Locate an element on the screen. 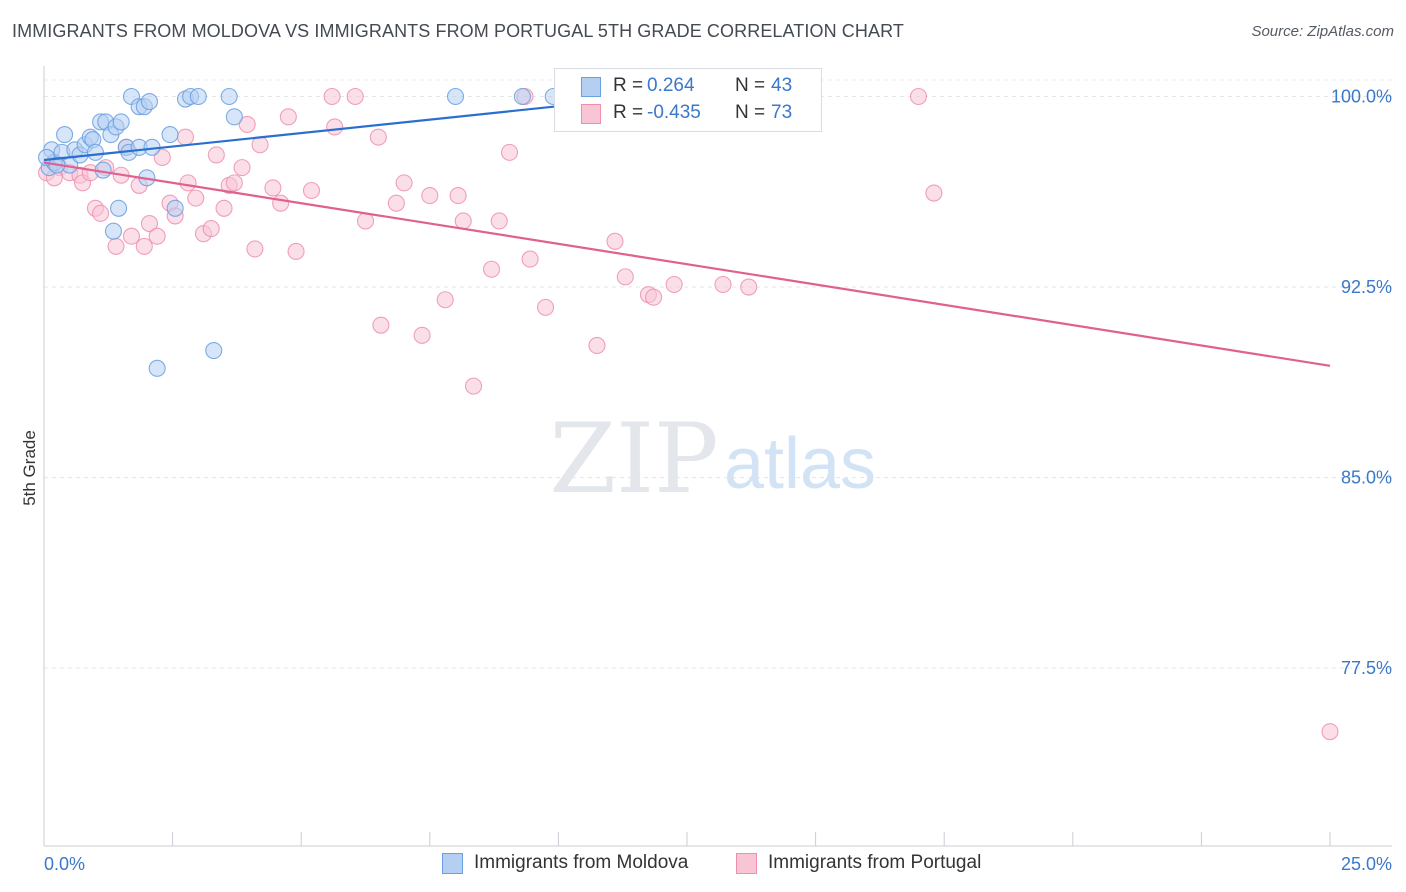 The image size is (1406, 892). legend-swatch-moldova is located at coordinates (591, 87).